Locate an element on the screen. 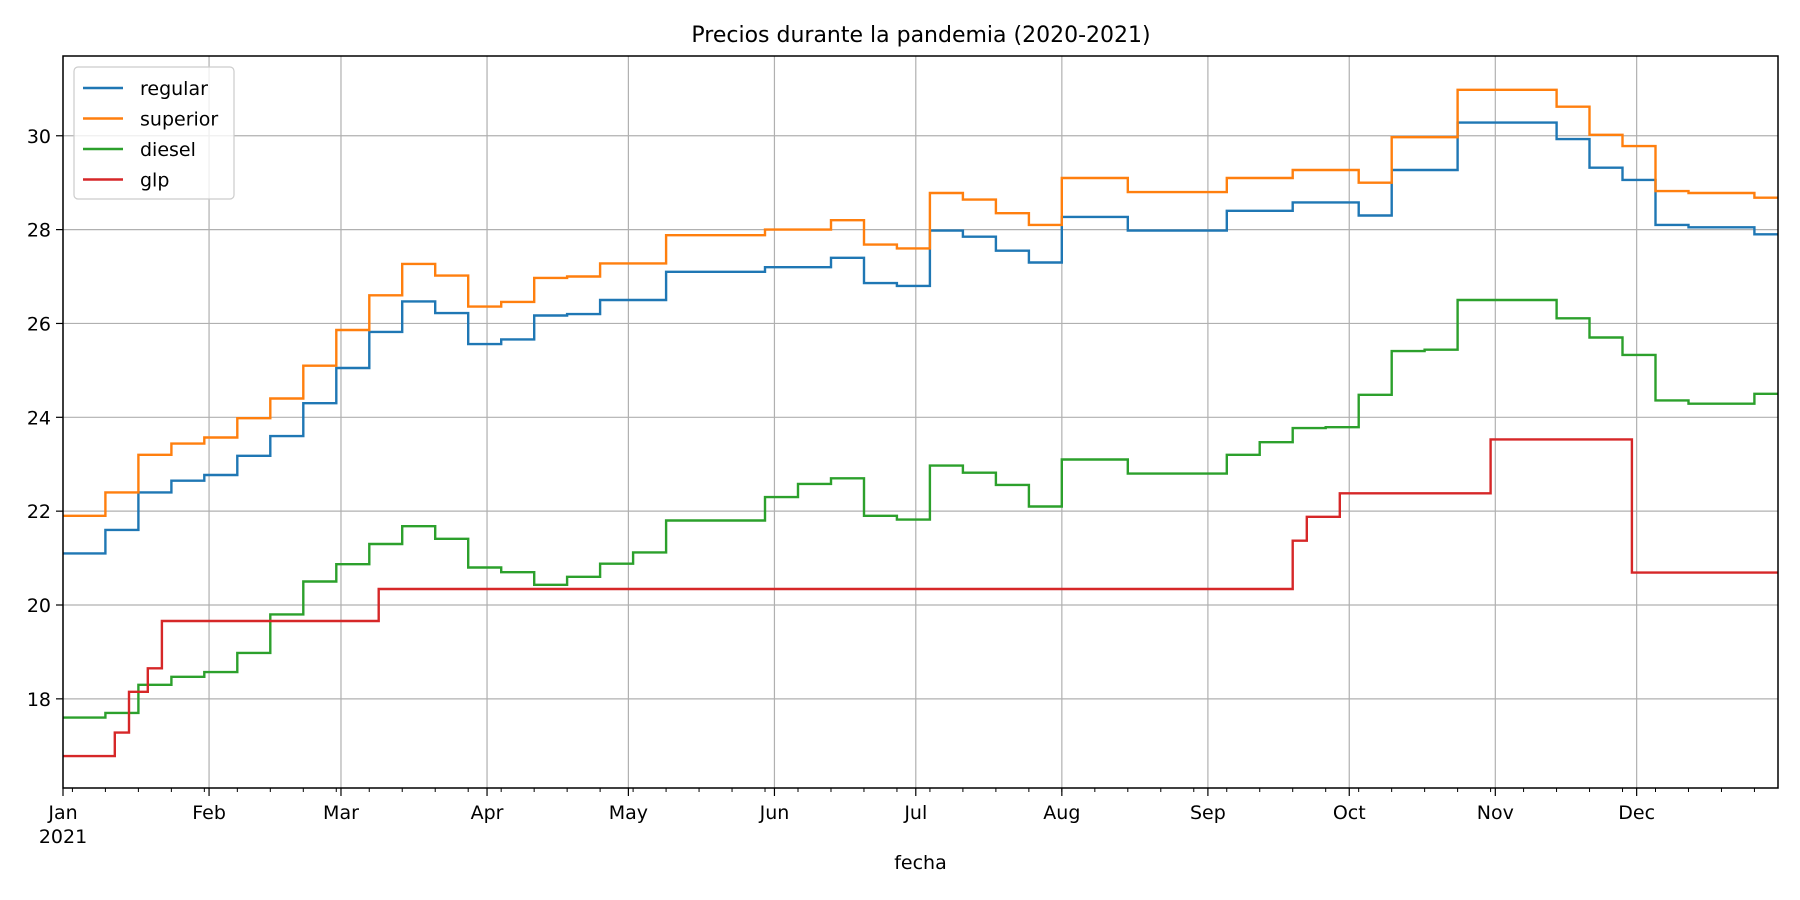 This screenshot has width=1800, height=900. y-tick-label: 28 is located at coordinates (39, 231).